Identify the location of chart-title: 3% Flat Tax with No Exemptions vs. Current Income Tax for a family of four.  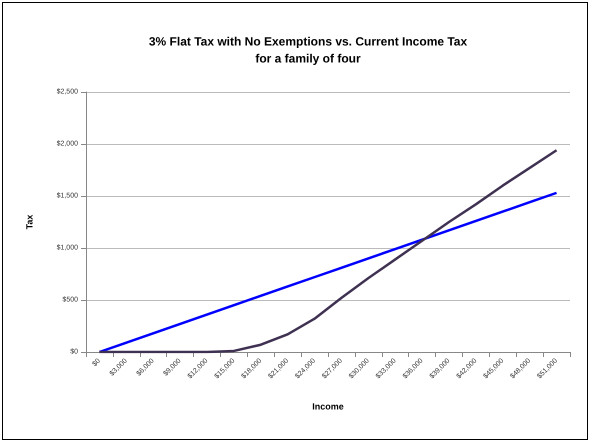
(308, 50).